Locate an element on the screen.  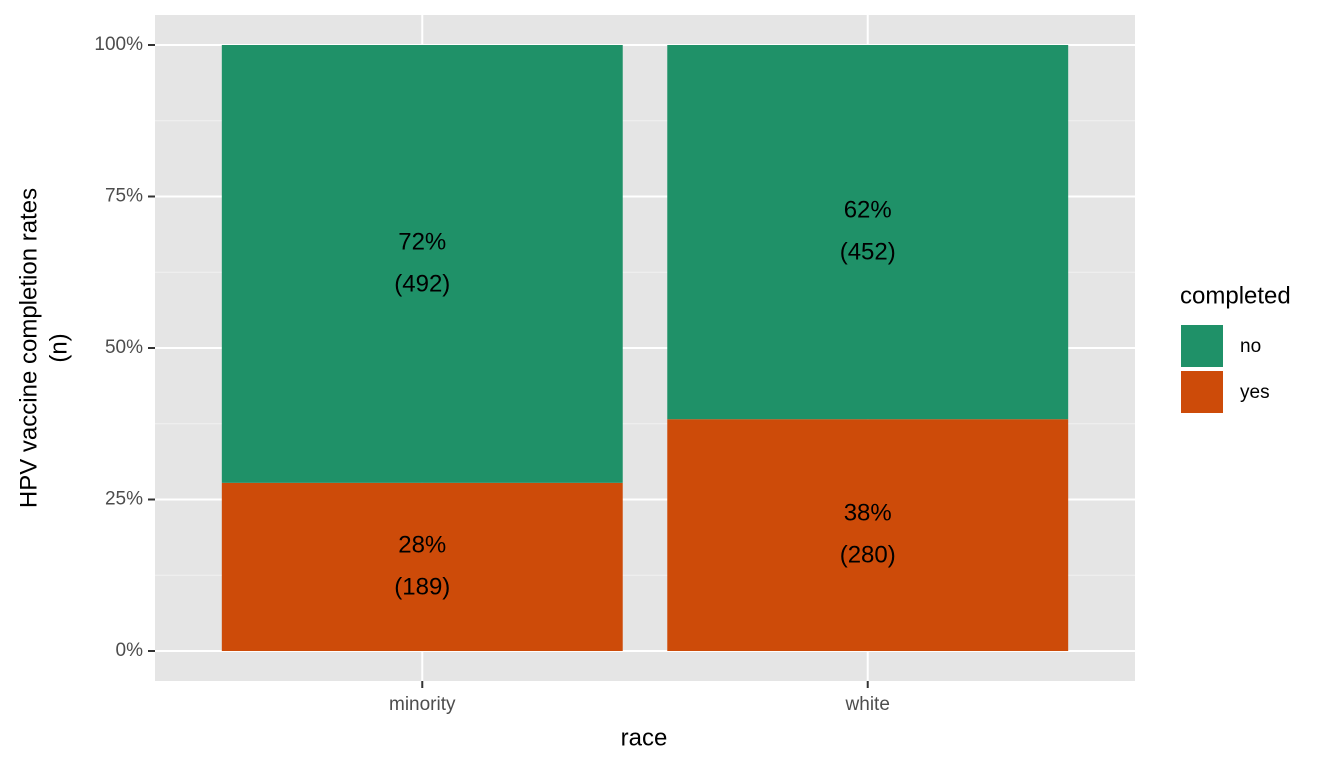
x-tick-label: white is located at coordinates (867, 704).